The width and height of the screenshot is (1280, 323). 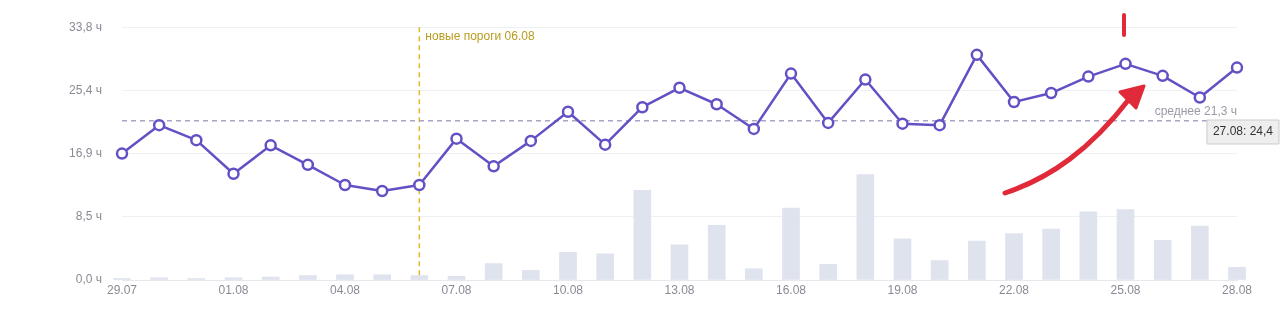 What do you see at coordinates (791, 289) in the screenshot?
I see `x-tick-label: 16.08` at bounding box center [791, 289].